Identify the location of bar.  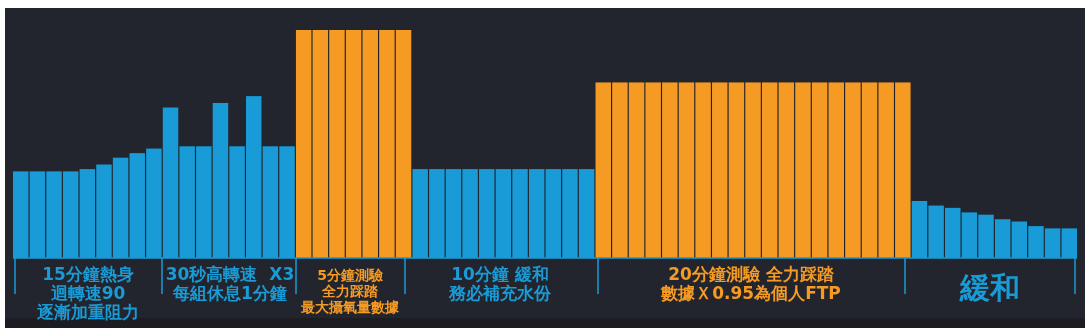
(303, 144).